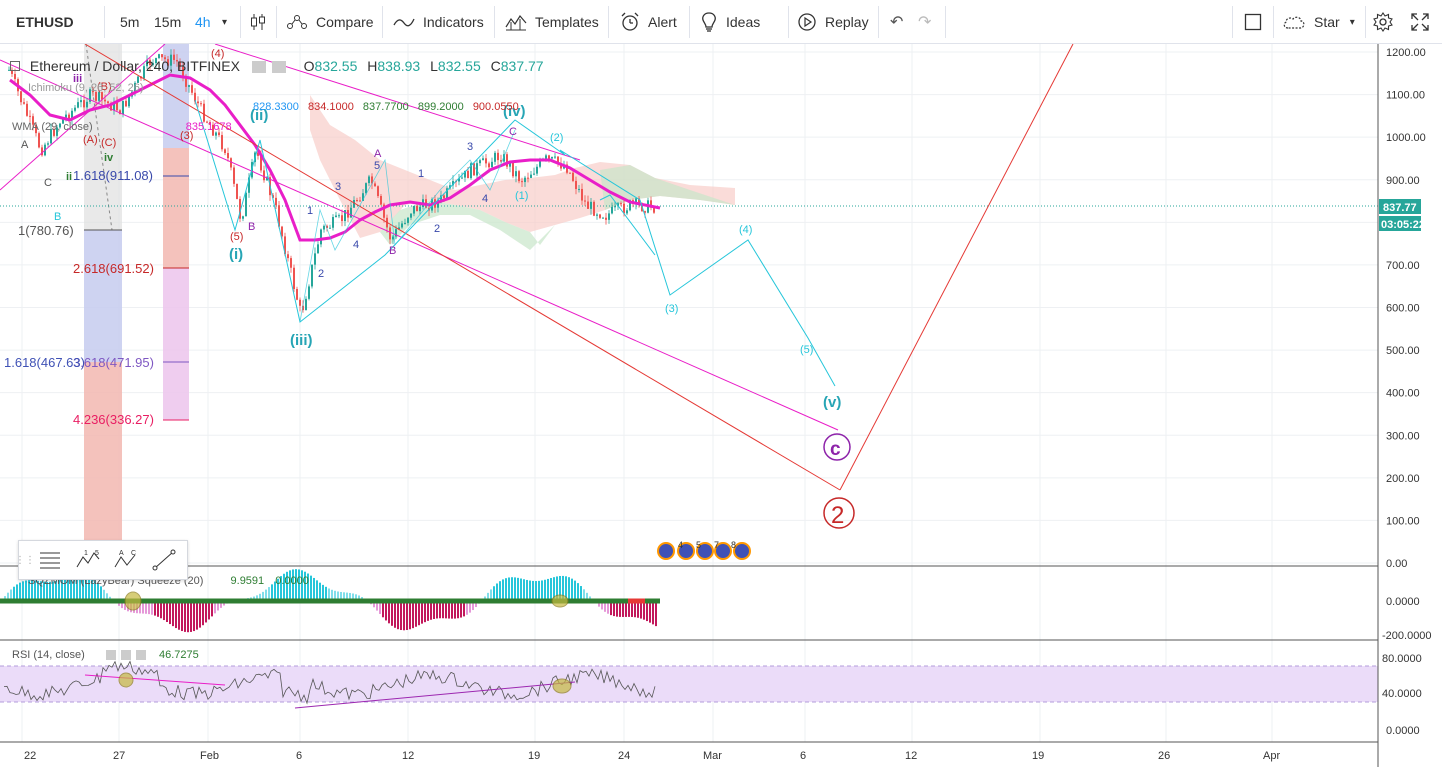  What do you see at coordinates (434, 66) in the screenshot?
I see `low-label: L` at bounding box center [434, 66].